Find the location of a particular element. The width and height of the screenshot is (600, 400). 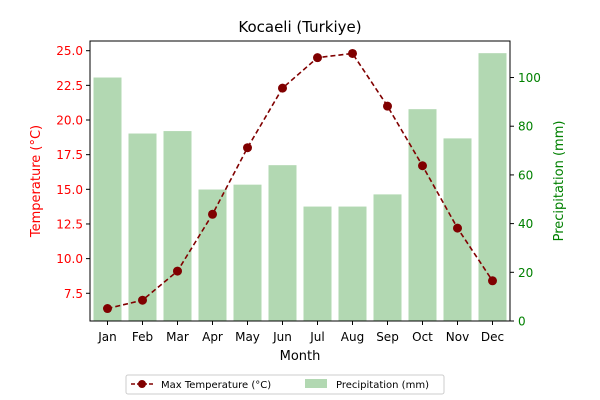

x-tick-label: May is located at coordinates (247, 337).